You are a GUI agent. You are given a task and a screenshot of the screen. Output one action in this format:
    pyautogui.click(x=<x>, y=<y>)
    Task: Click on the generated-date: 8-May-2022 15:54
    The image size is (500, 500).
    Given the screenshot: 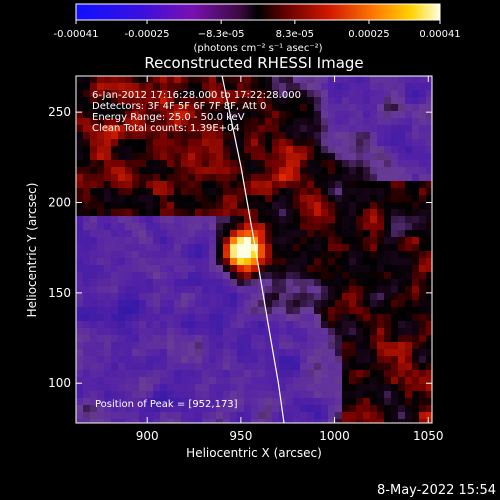 What is the action you would take?
    pyautogui.click(x=436, y=490)
    